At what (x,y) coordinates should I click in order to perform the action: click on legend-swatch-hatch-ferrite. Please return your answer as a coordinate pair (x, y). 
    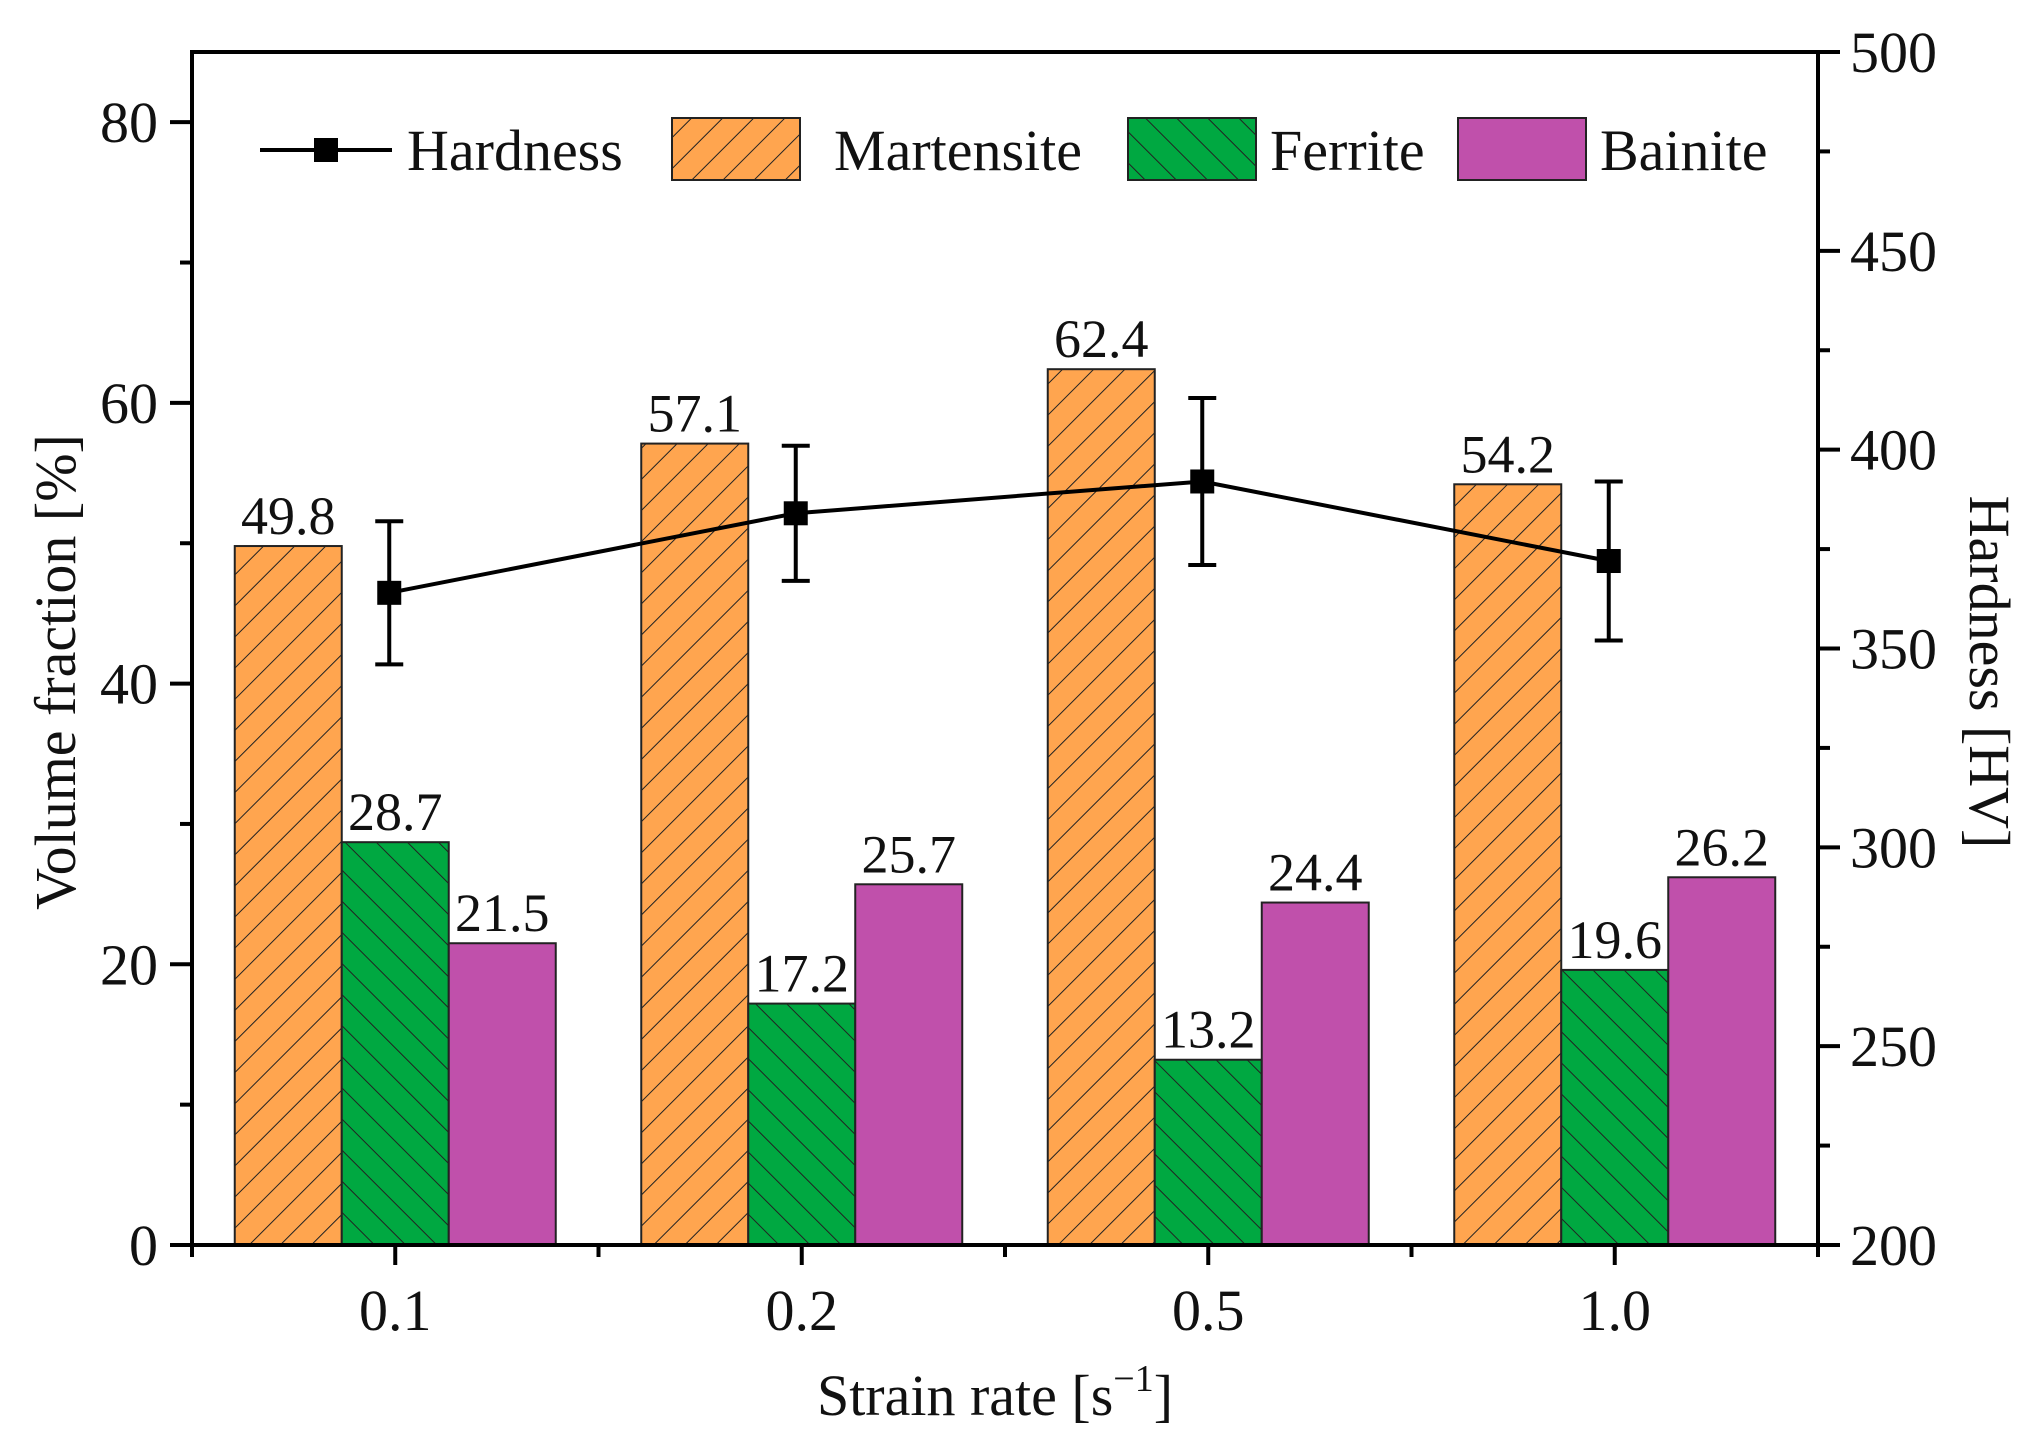
    Looking at the image, I should click on (1192, 149).